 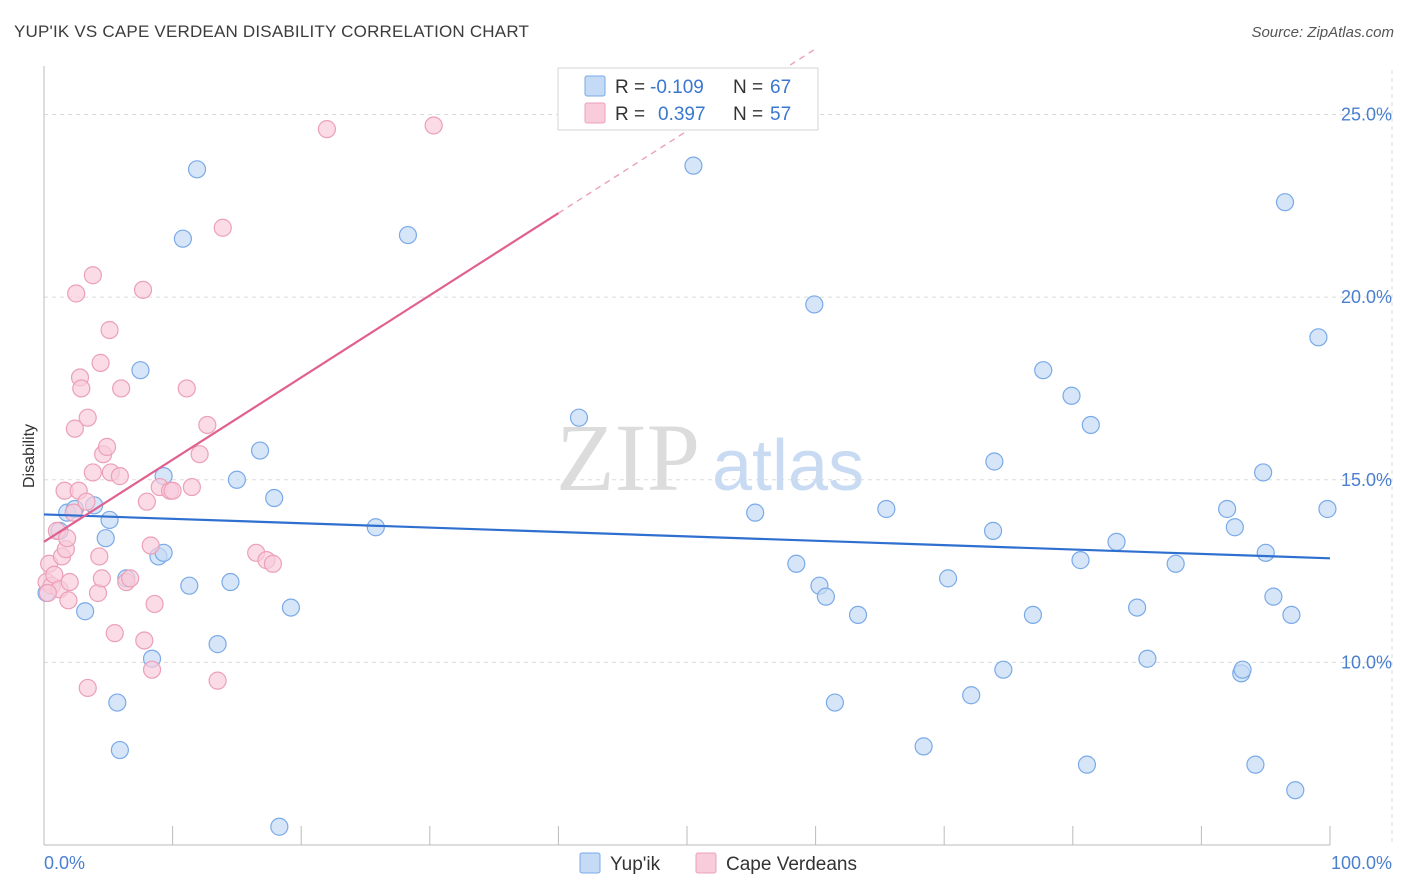 What do you see at coordinates (1366, 480) in the screenshot?
I see `y-tick-label: 15.0%` at bounding box center [1366, 480].